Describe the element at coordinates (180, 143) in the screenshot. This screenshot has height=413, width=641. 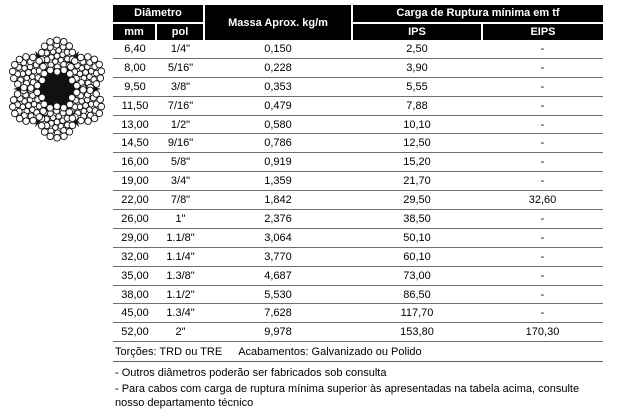
I see `cell-pol: 9/16"` at that location.